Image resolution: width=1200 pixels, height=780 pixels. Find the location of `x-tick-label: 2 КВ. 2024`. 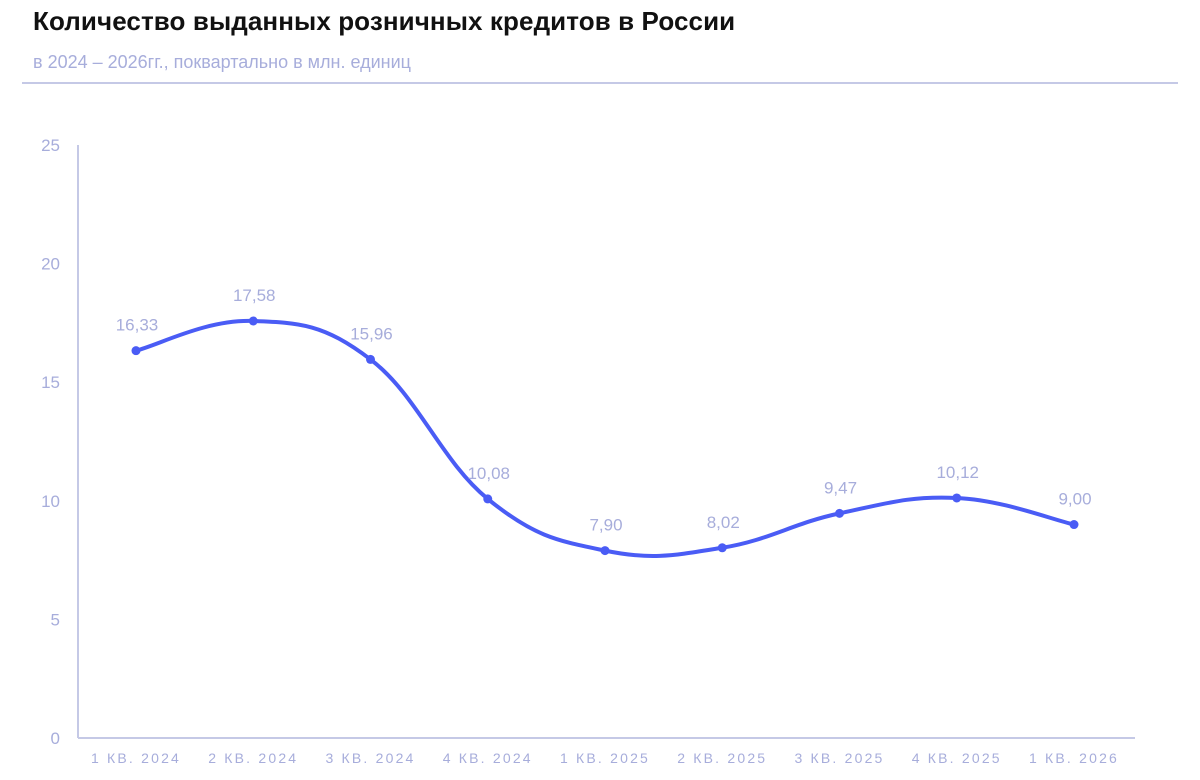

x-tick-label: 2 КВ. 2024 is located at coordinates (253, 758).